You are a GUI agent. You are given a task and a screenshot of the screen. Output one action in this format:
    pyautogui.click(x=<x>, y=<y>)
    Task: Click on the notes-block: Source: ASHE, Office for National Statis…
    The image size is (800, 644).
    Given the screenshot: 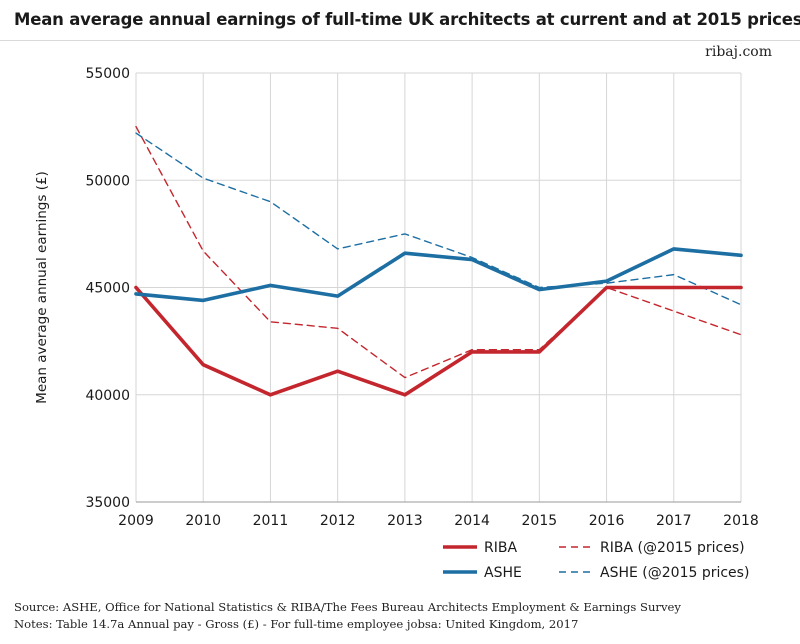 What is the action you would take?
    pyautogui.click(x=347, y=616)
    